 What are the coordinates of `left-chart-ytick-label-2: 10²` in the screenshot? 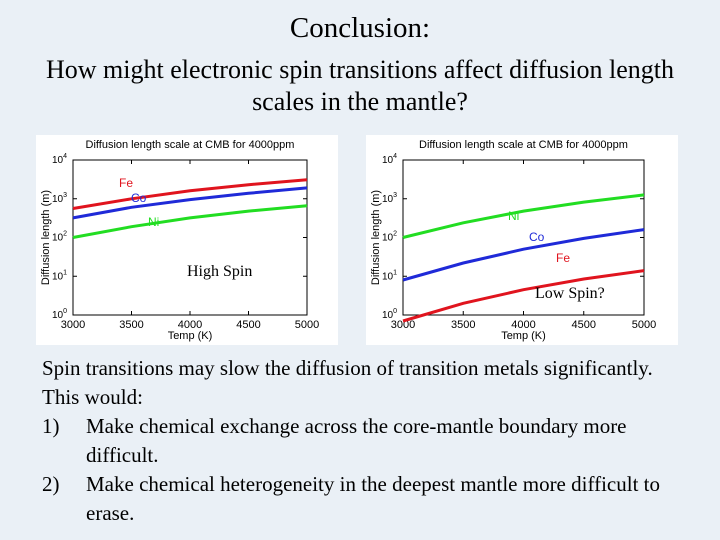 It's located at (59, 237).